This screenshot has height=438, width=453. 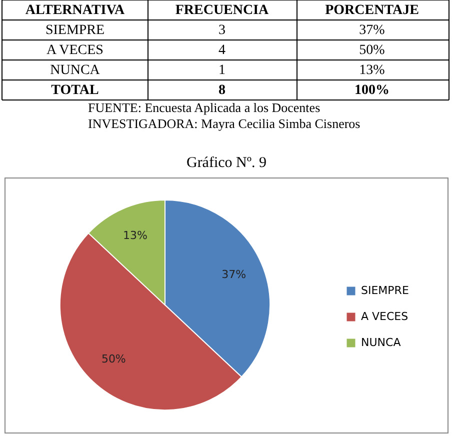 What do you see at coordinates (372, 90) in the screenshot?
I see `text: 100%` at bounding box center [372, 90].